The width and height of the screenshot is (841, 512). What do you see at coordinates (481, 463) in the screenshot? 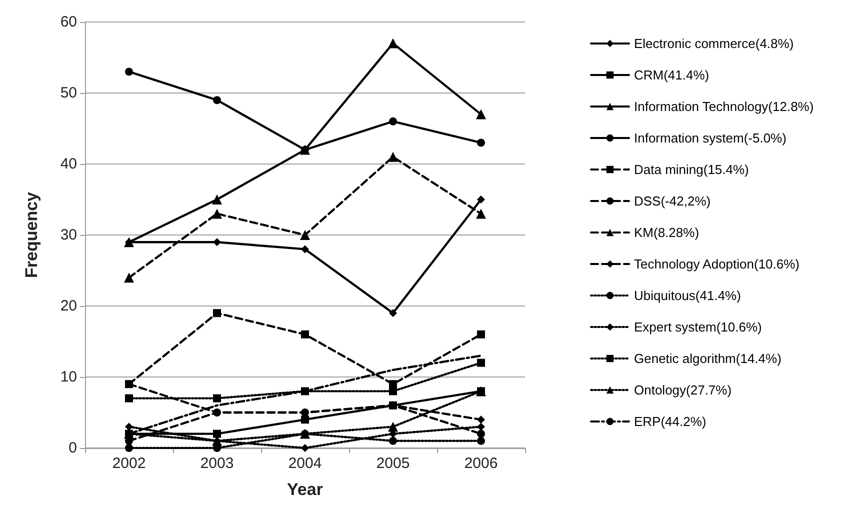
I see `x-tick-label: 2006` at bounding box center [481, 463].